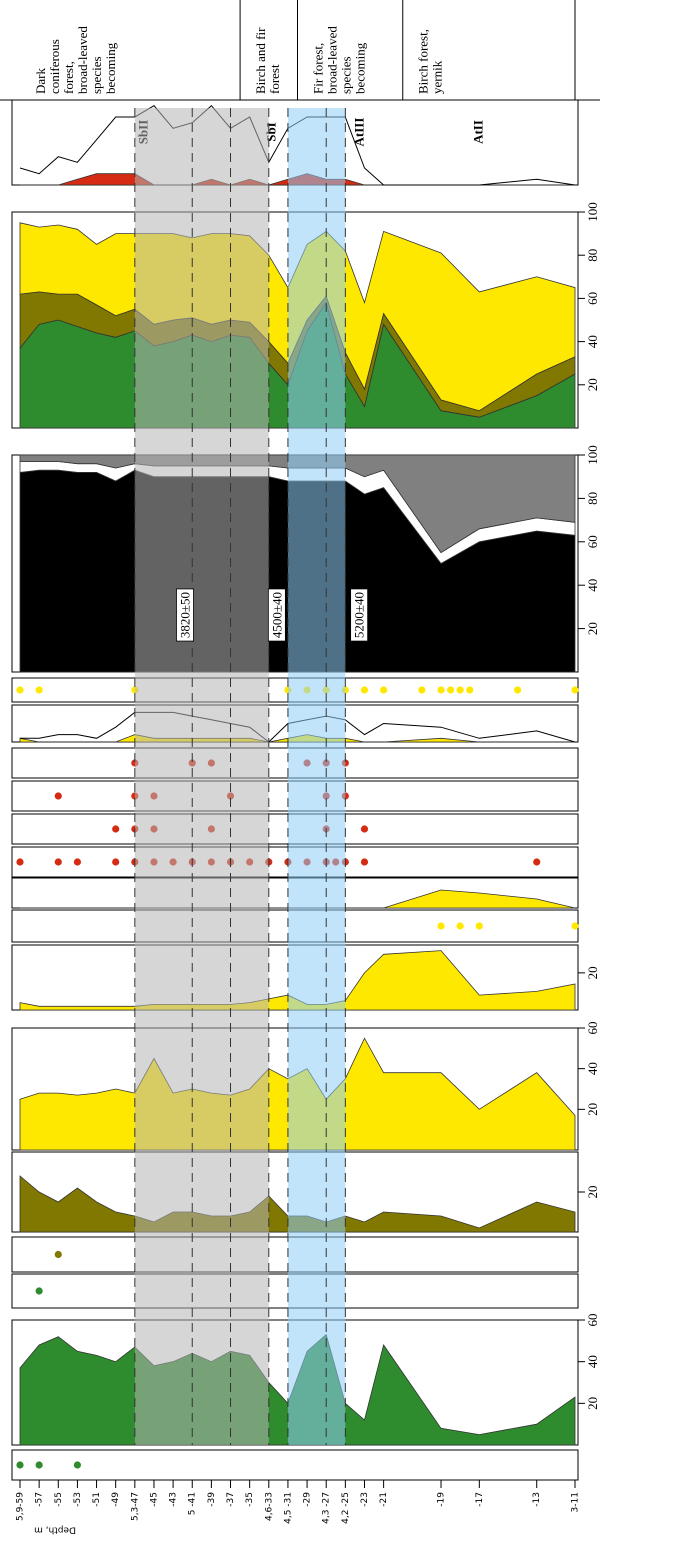 This screenshot has width=687, height=1541. I want to click on zone-label: yernik, so click(437, 77).